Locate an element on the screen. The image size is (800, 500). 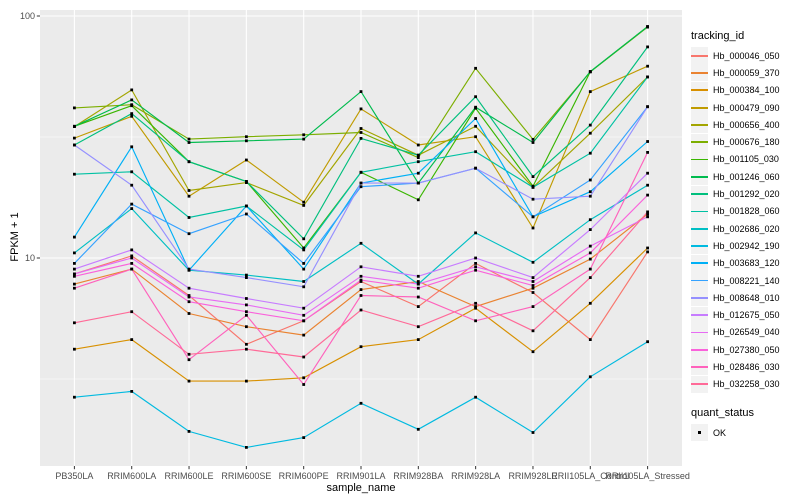
x-tick-label: RRIM600SE is located at coordinates (246, 476).